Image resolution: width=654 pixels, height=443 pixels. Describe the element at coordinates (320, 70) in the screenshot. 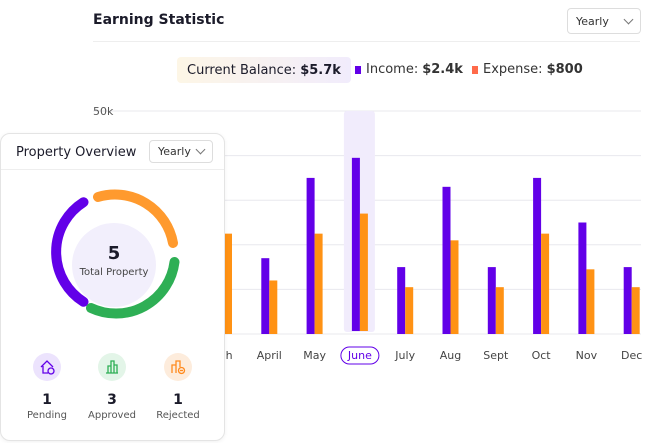

I see `balance-value: $5.7k` at that location.